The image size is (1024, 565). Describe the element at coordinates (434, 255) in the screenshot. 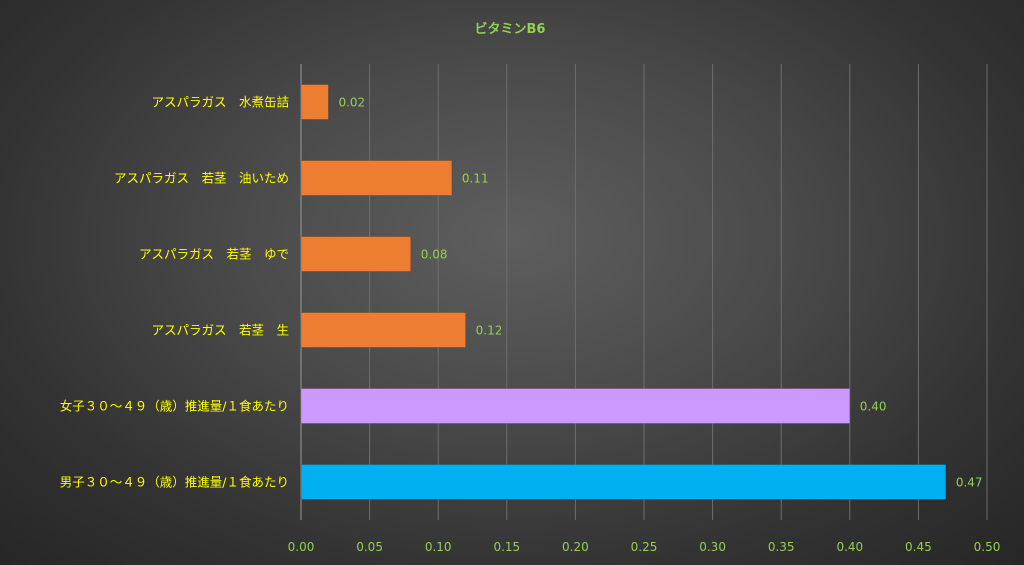

I see `data-label: 0.08` at that location.